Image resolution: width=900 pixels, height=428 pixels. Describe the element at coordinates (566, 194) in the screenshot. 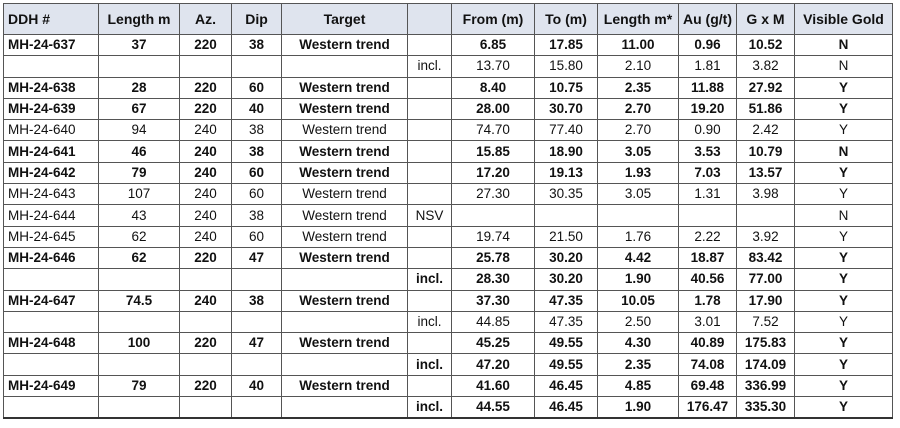

I see `cell-to: 30.35` at that location.